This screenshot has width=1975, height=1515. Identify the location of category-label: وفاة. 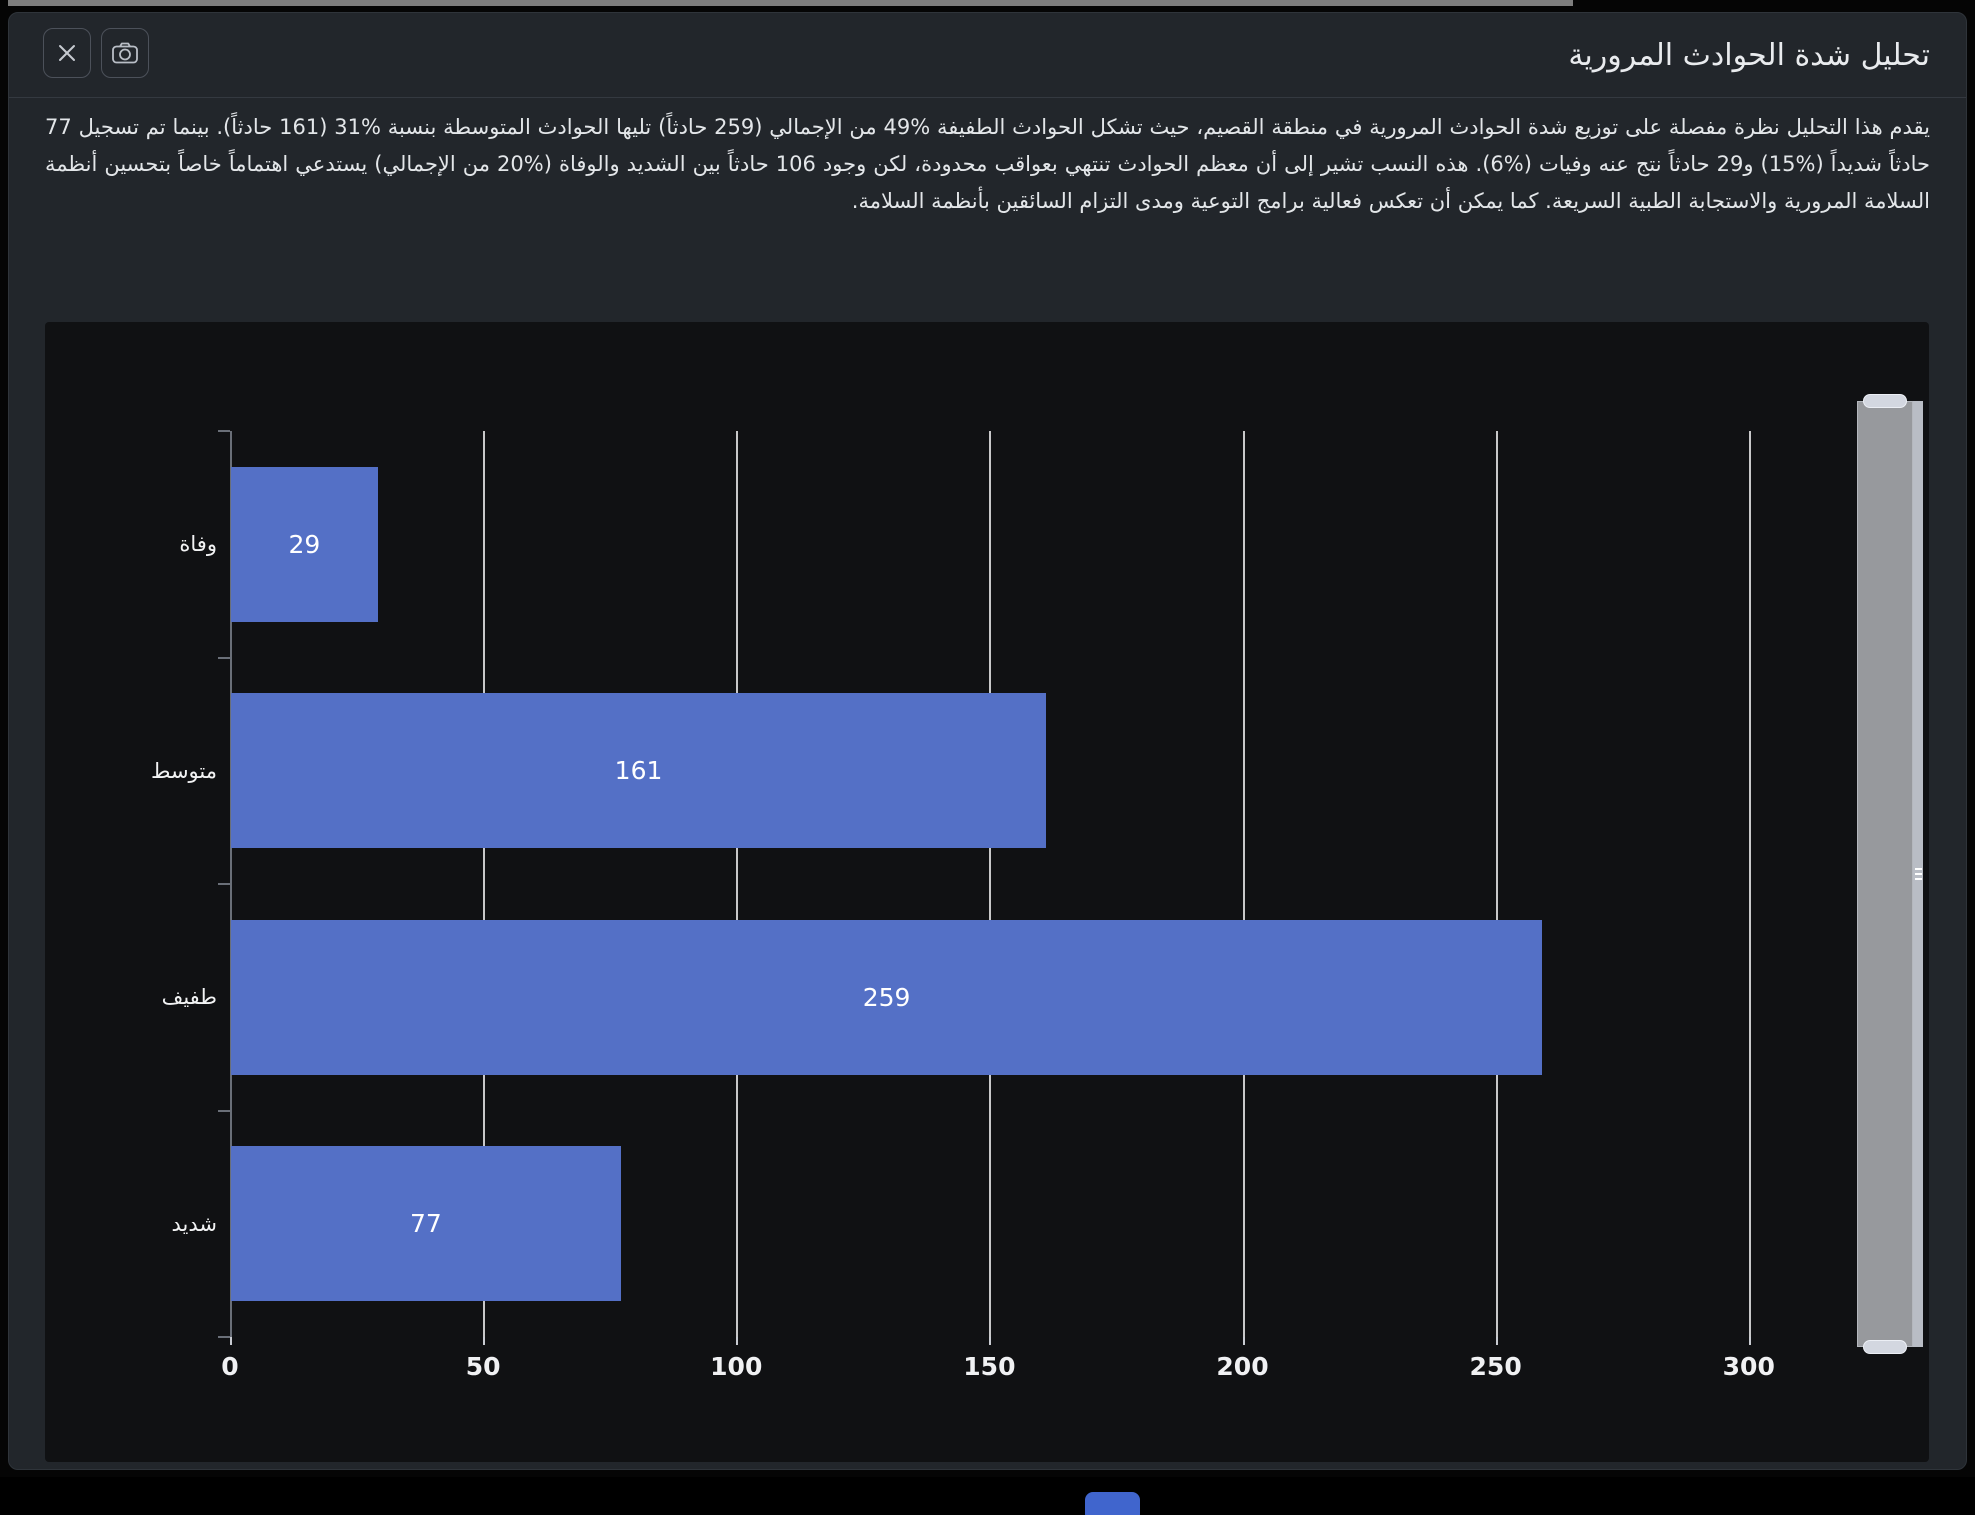
(198, 544).